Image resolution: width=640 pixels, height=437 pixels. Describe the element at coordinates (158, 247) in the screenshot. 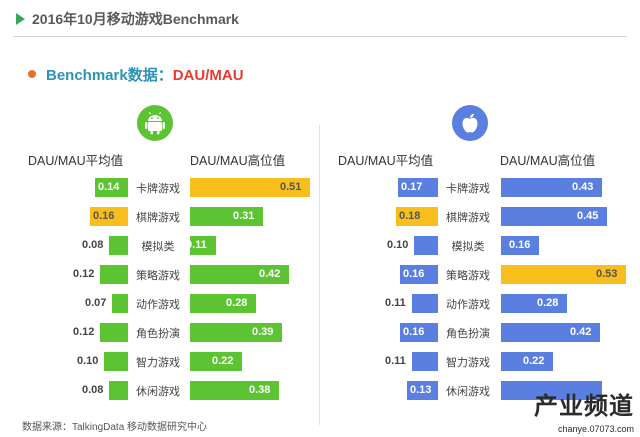

I see `android-category-label: 模拟类` at that location.